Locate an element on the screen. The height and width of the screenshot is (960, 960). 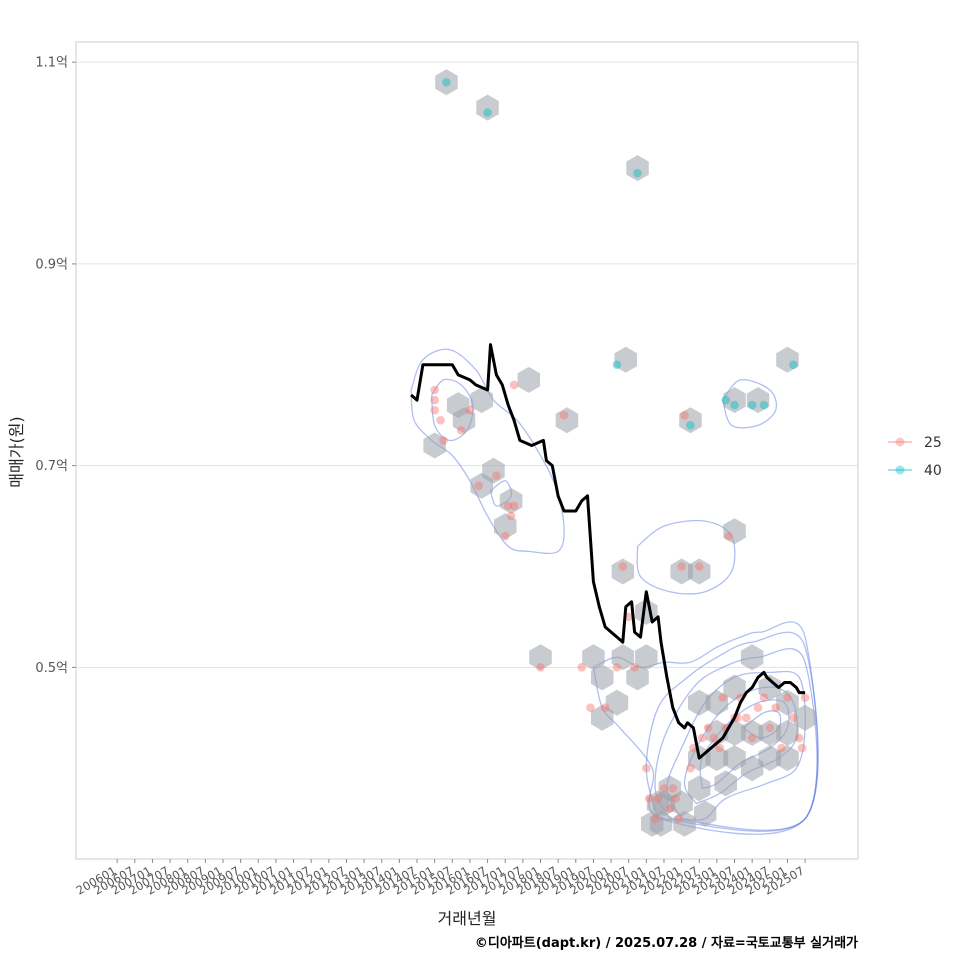
legend-entry-40: 40 is located at coordinates (915, 471).